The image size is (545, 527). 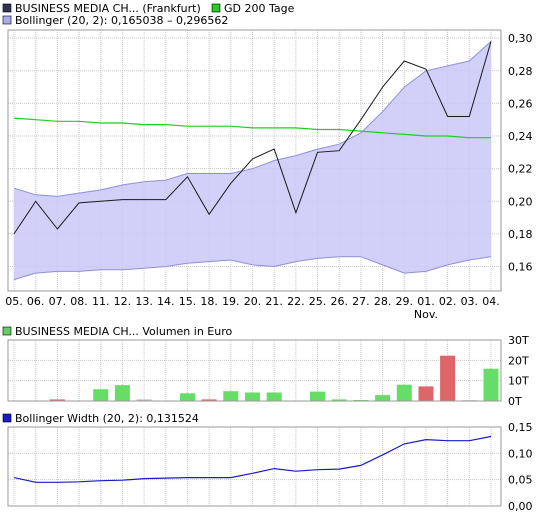 What do you see at coordinates (520, 453) in the screenshot?
I see `bw-y-tick-label: 0,10` at bounding box center [520, 453].